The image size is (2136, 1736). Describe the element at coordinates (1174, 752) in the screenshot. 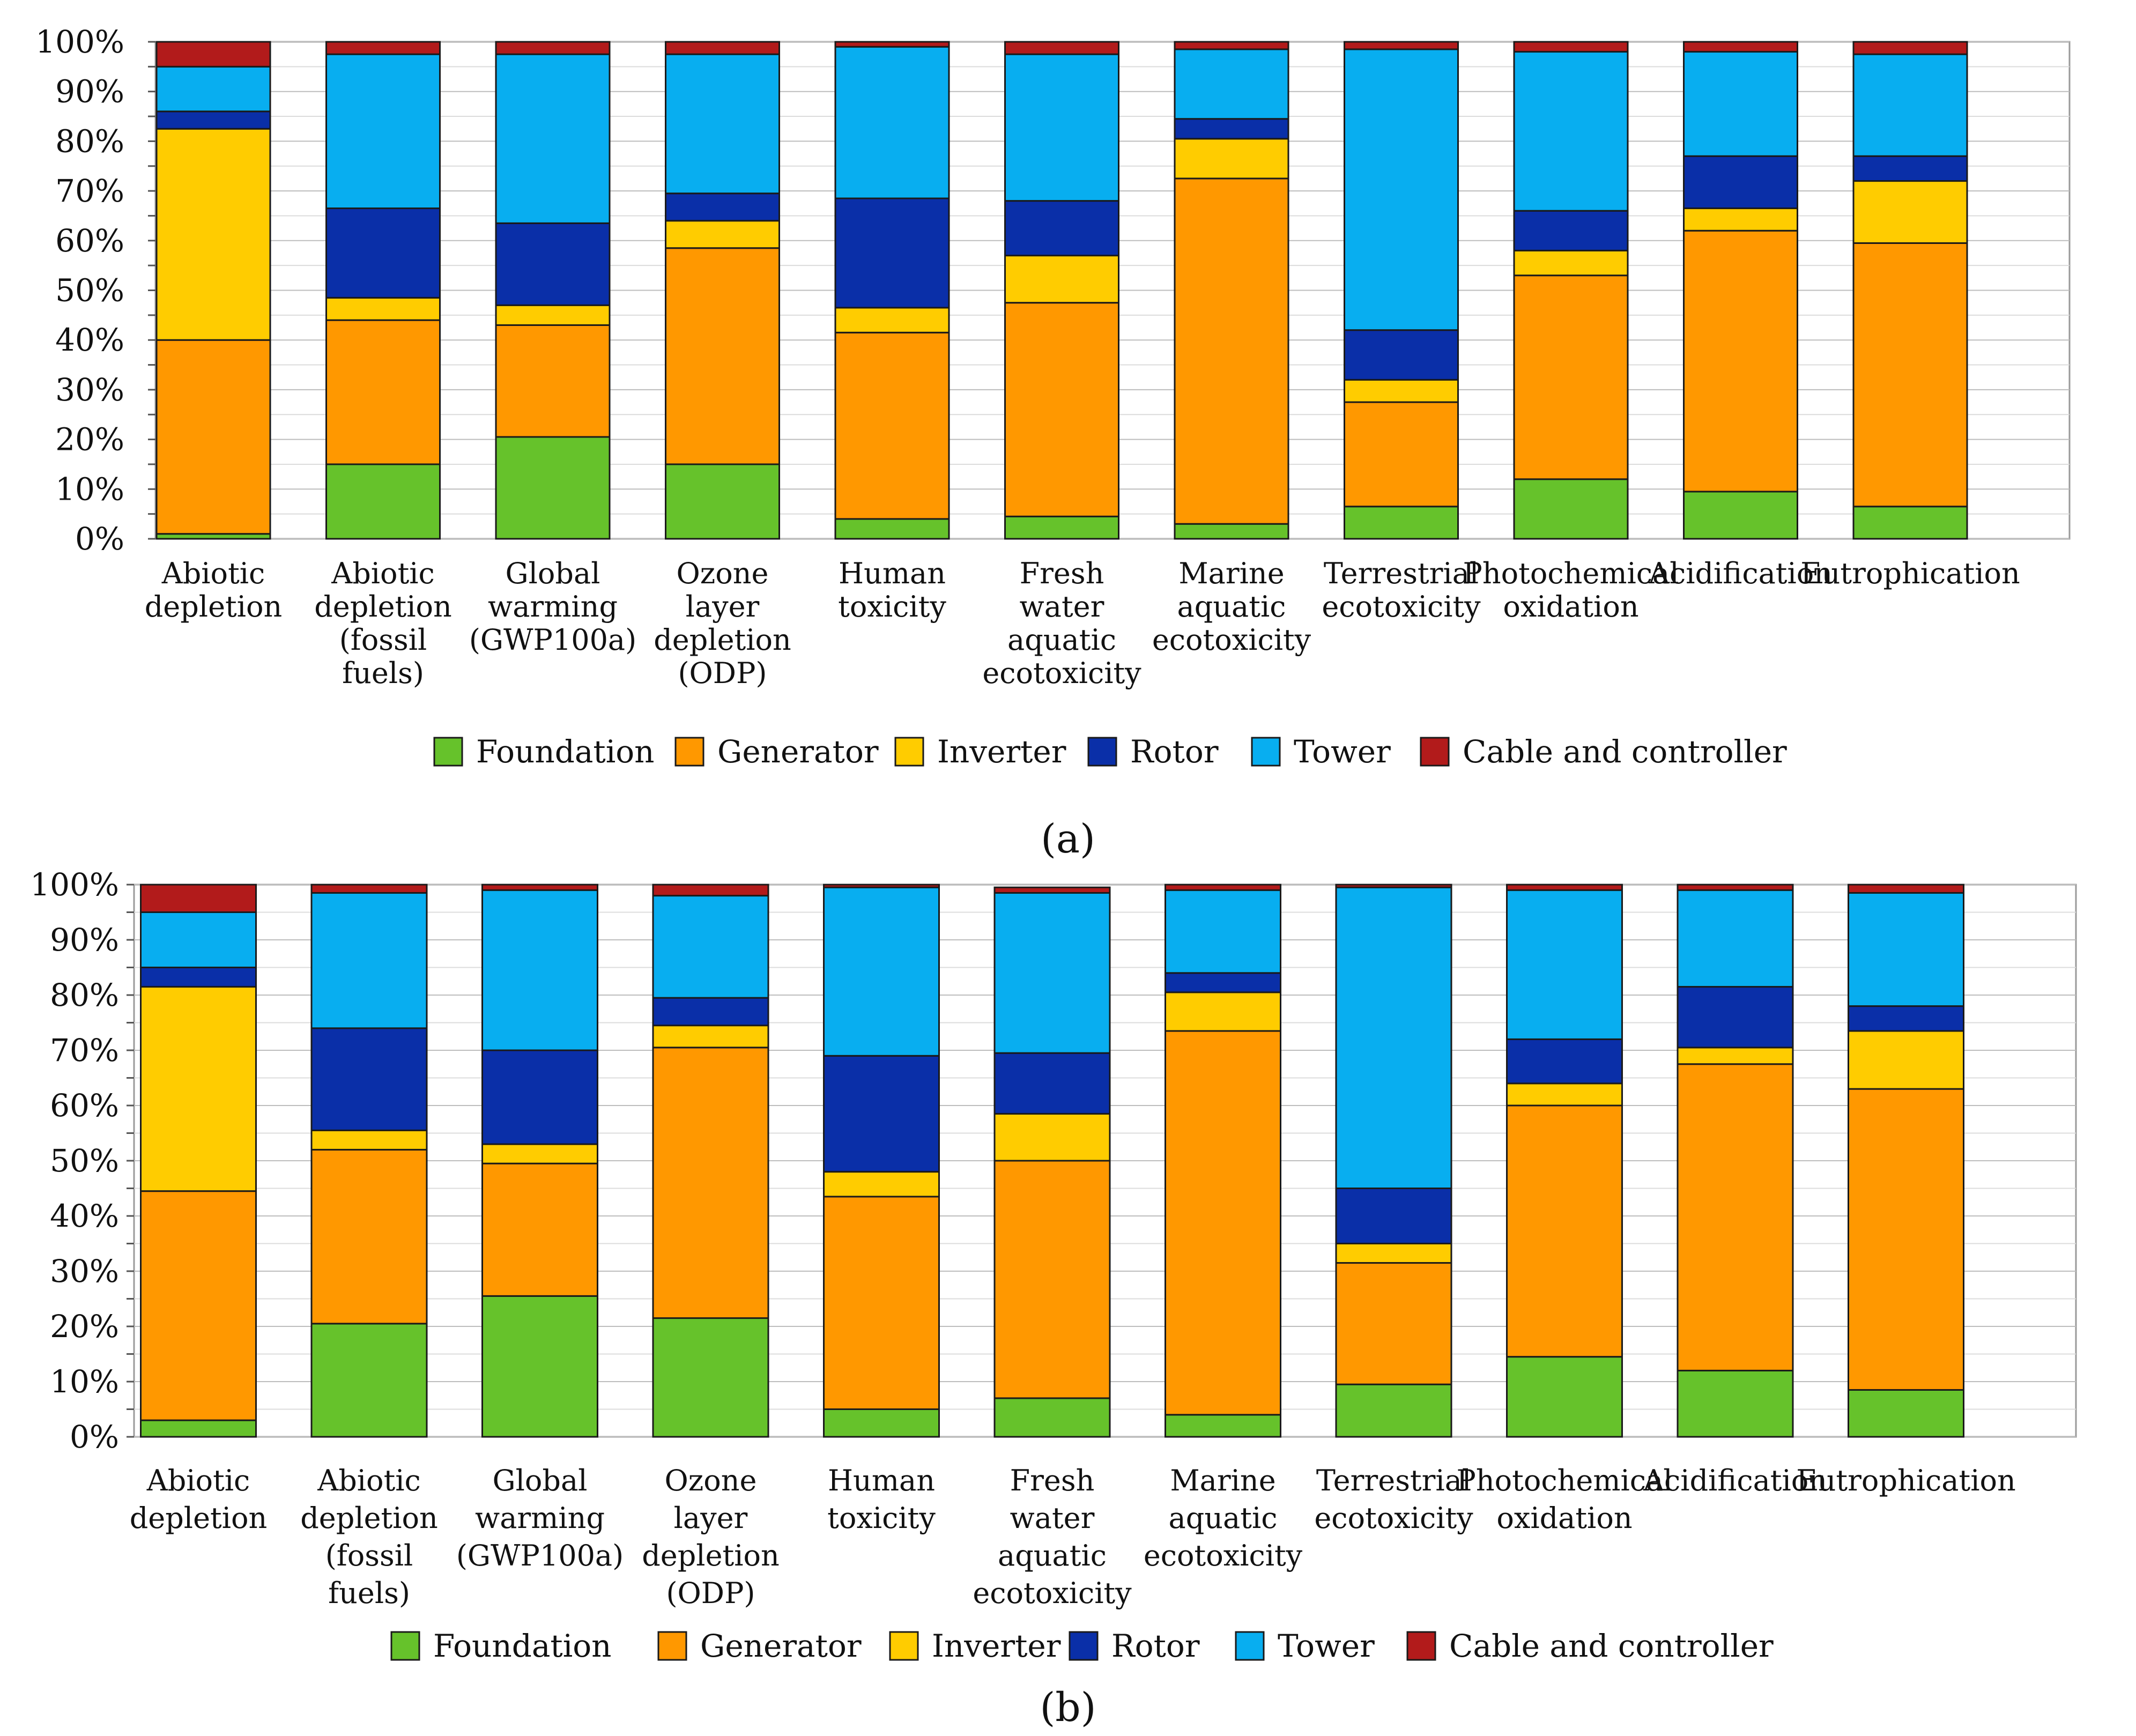

I see `legend-label: Rotor` at that location.